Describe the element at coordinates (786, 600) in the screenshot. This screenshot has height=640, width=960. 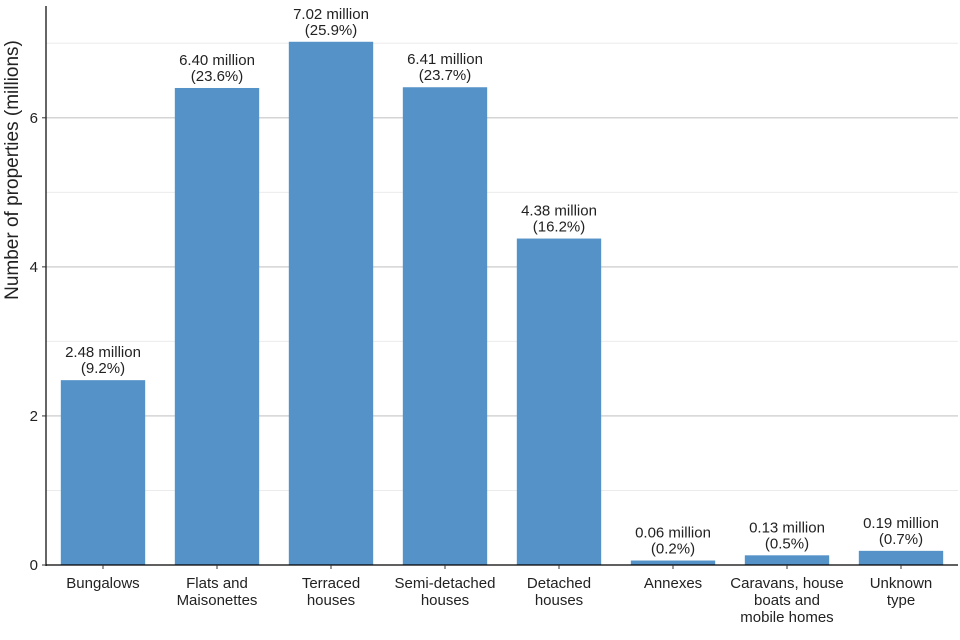
I see `category-label: Caravans, house boats and mobile homes` at that location.